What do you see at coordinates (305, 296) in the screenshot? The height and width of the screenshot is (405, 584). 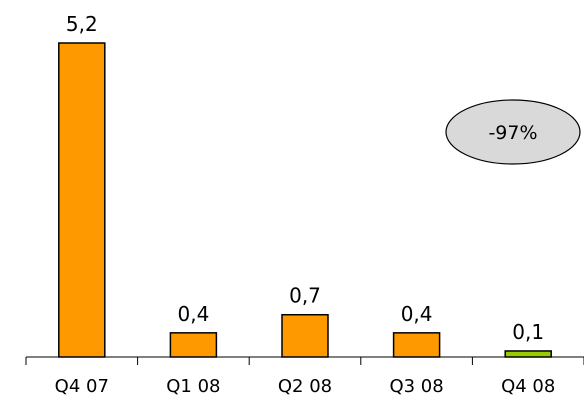 I see `value-label: 0,7` at bounding box center [305, 296].